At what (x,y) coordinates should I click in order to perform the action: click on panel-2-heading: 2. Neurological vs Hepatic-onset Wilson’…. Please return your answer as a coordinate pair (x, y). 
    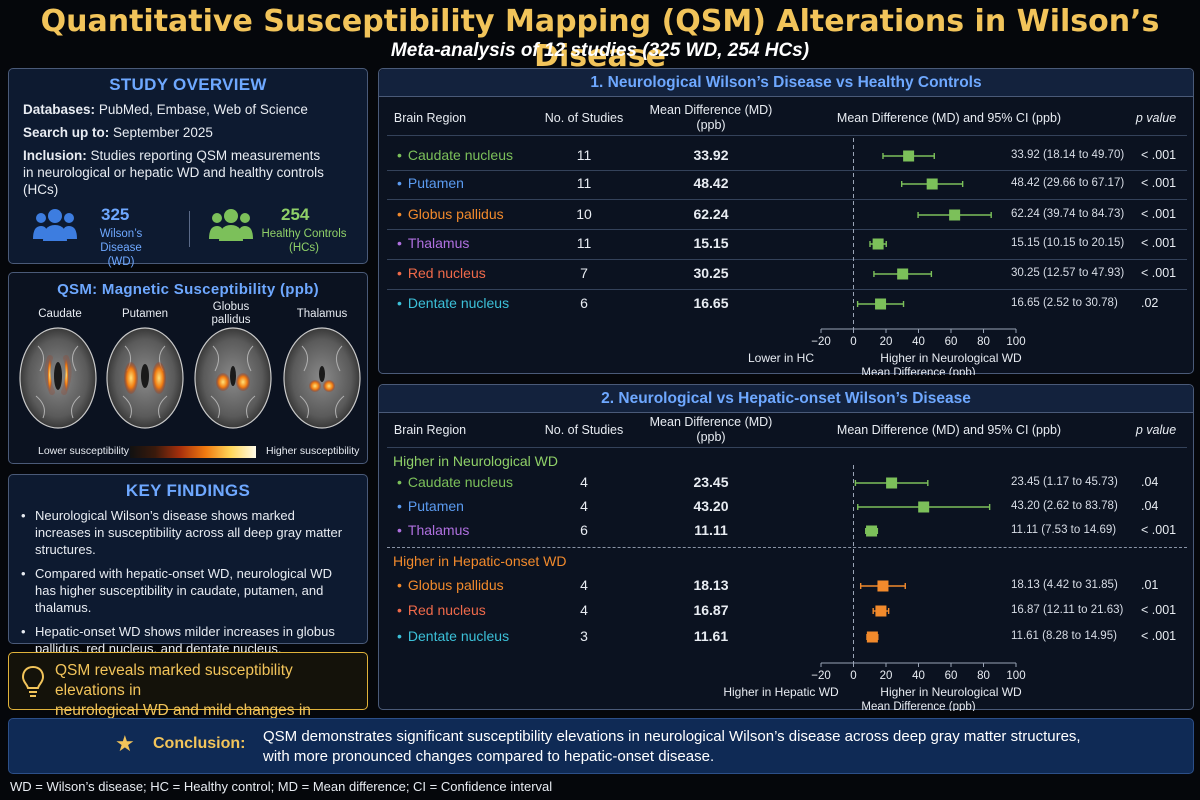
    Looking at the image, I should click on (786, 399).